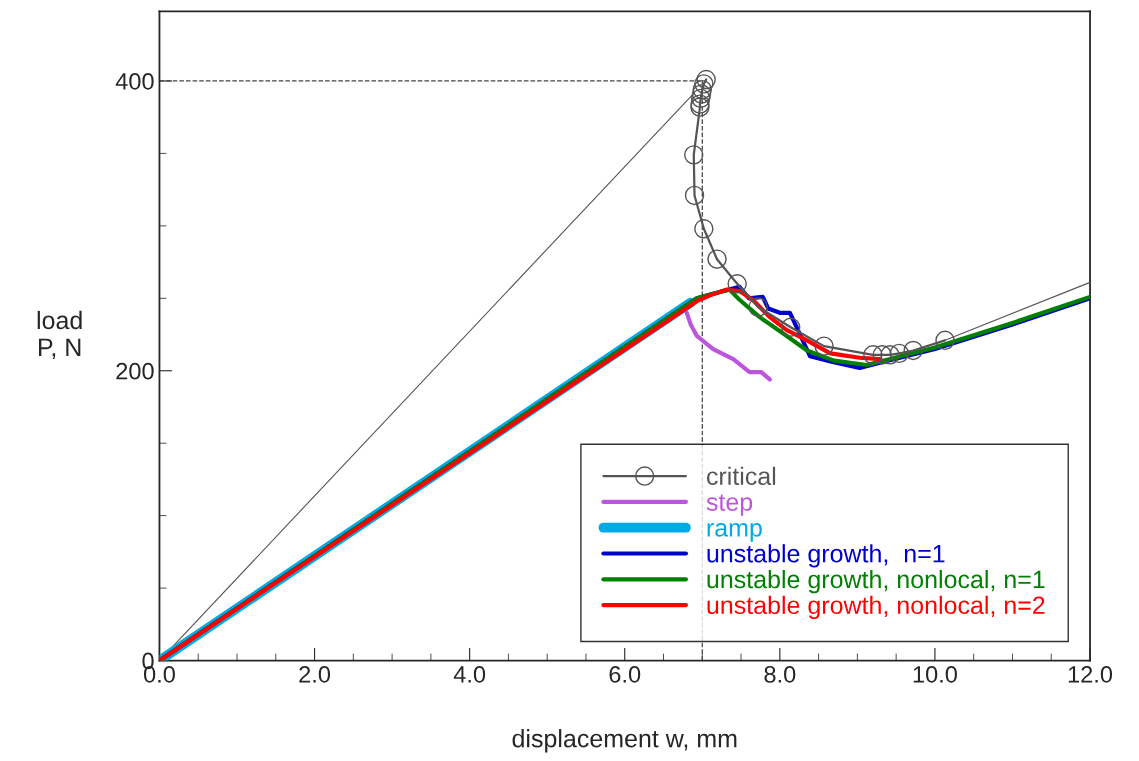  Describe the element at coordinates (876, 607) in the screenshot. I see `legend-label: unstable growth, nonlocal, n=2` at that location.